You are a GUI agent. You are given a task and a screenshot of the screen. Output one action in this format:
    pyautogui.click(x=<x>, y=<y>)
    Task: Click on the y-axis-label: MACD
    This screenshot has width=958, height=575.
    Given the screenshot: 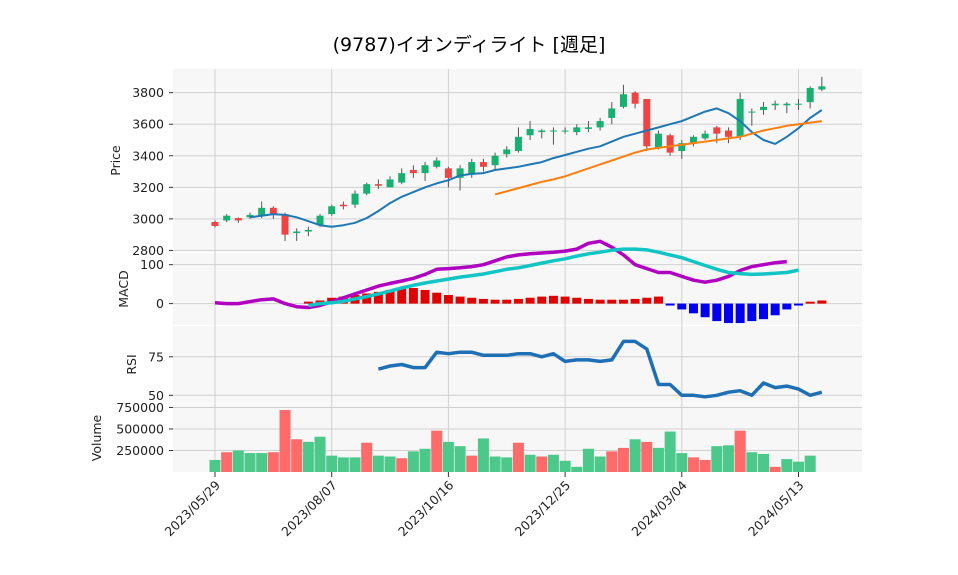 What is the action you would take?
    pyautogui.click(x=123, y=288)
    